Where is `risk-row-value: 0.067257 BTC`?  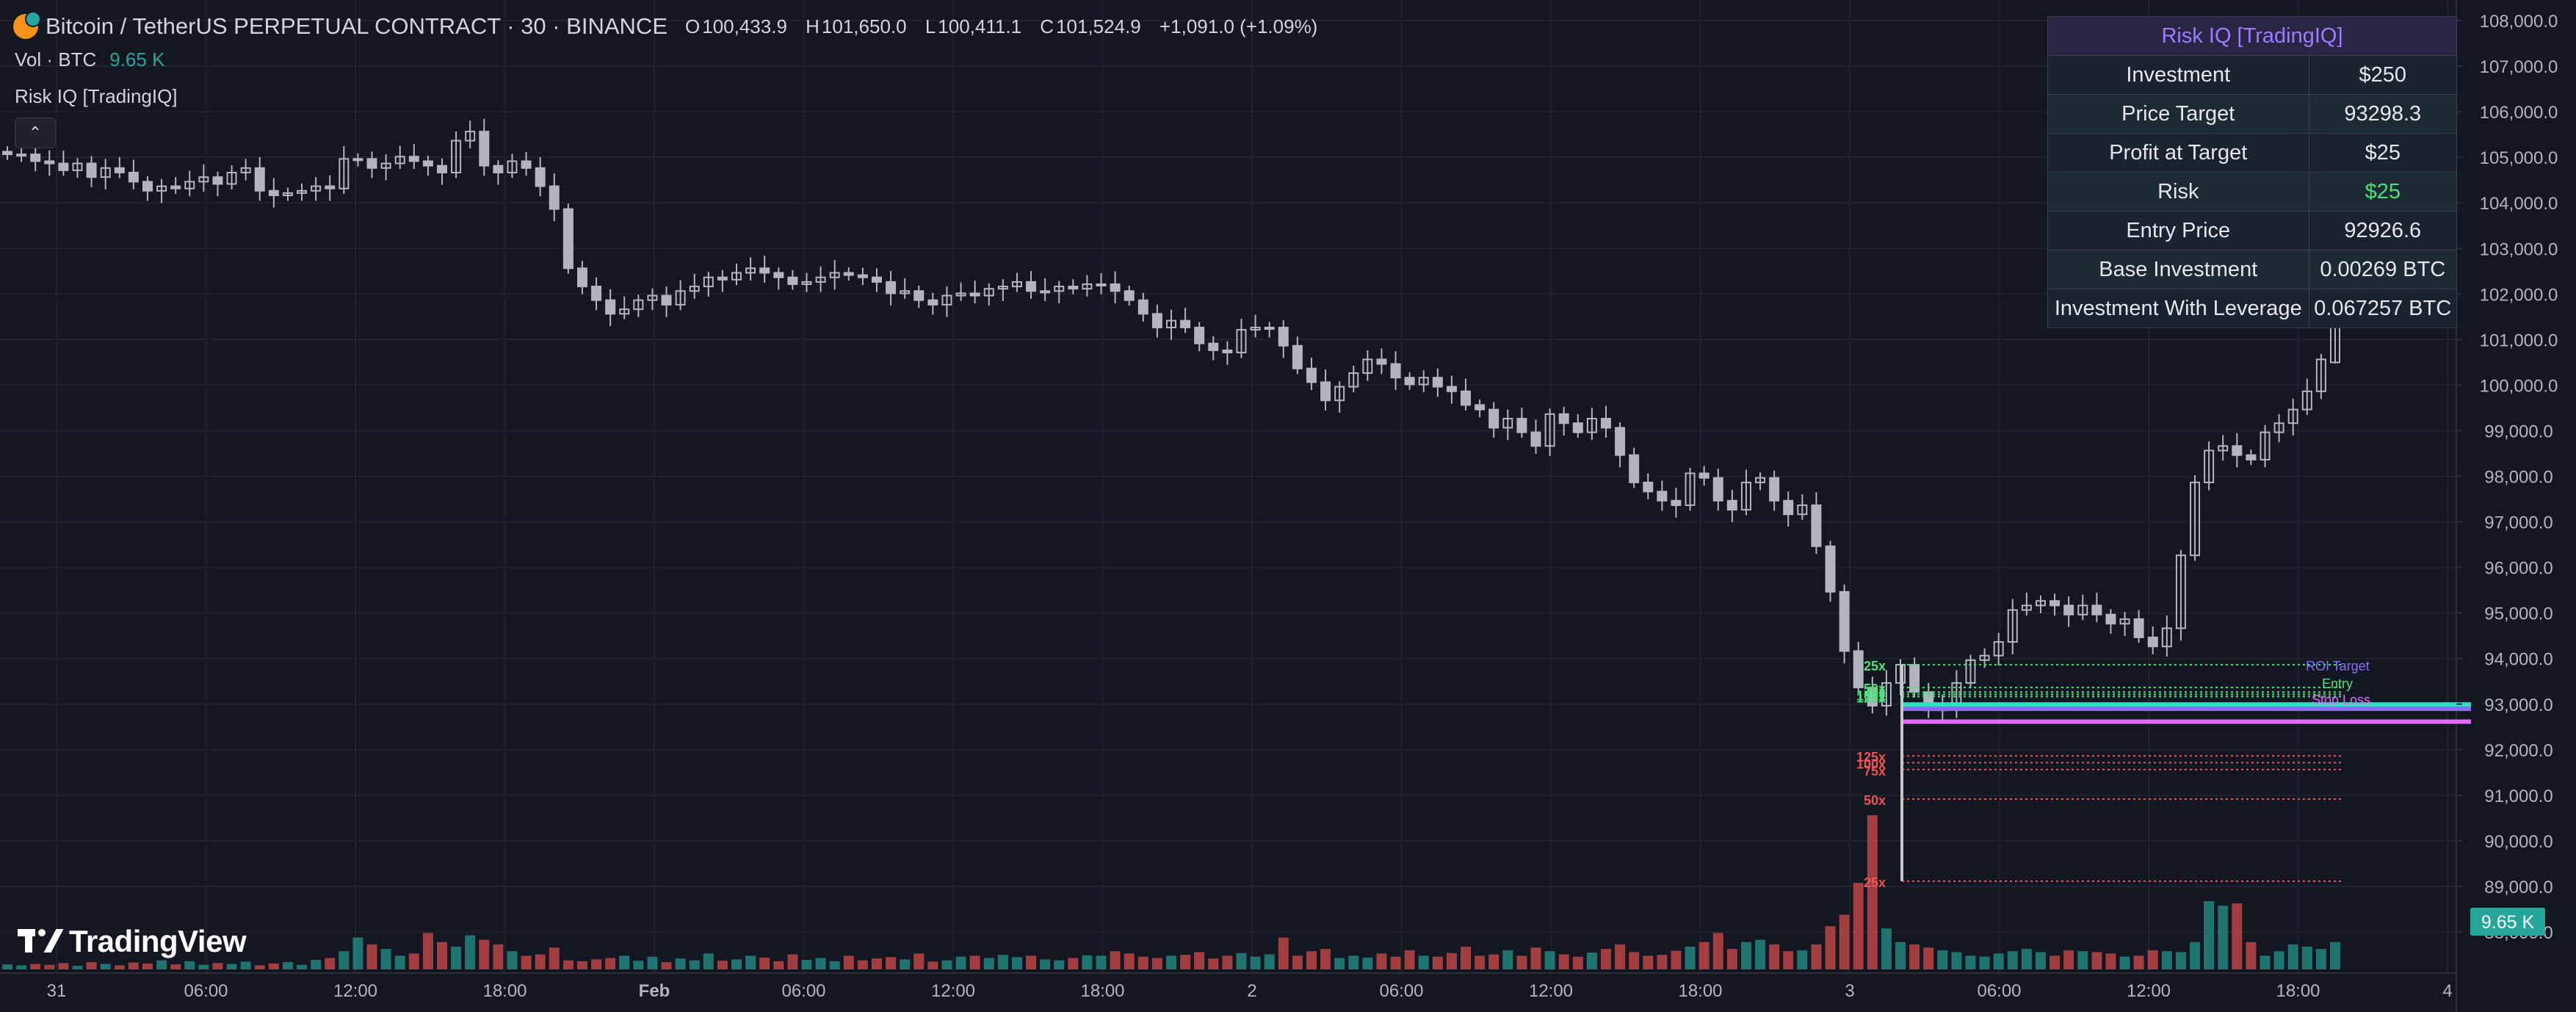 risk-row-value: 0.067257 BTC is located at coordinates (2383, 308).